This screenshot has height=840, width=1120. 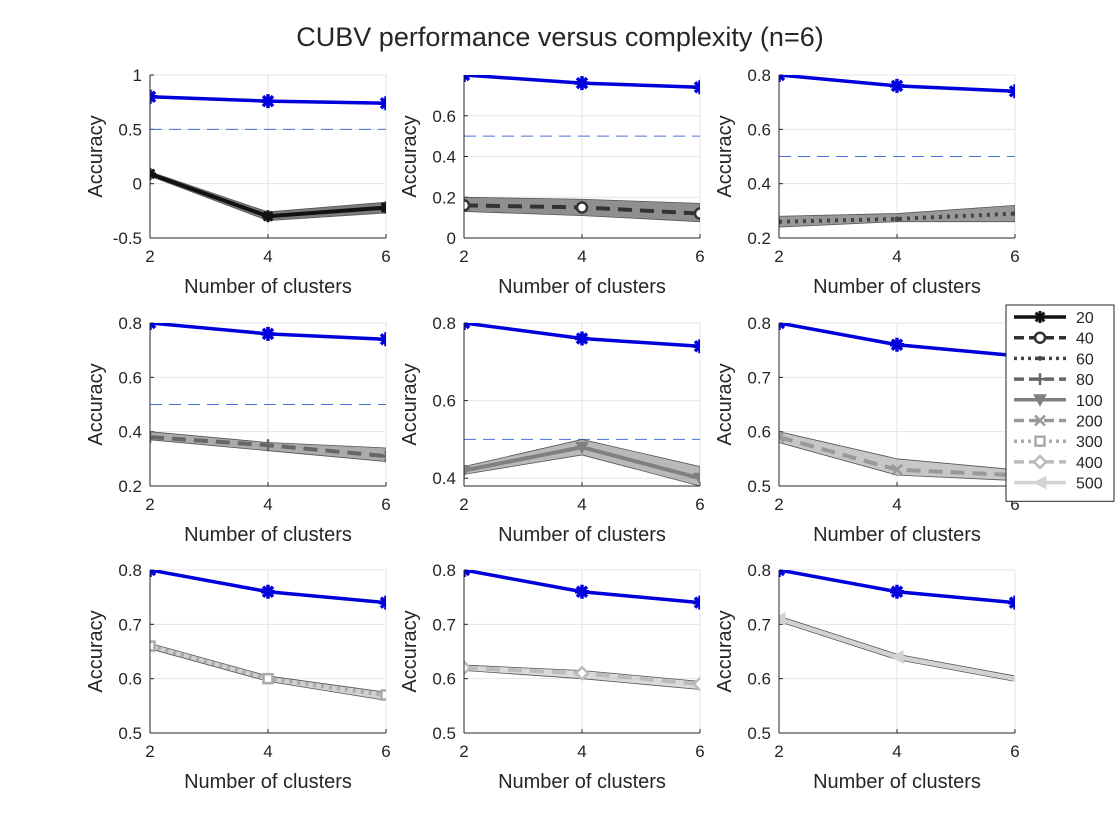 What do you see at coordinates (1054, 318) in the screenshot?
I see `legend-entry-20: 20` at bounding box center [1054, 318].